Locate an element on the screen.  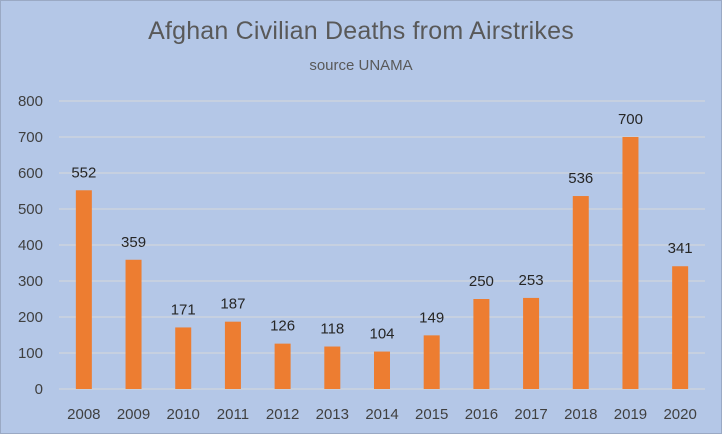
y-tick-label: 300 is located at coordinates (30, 281).